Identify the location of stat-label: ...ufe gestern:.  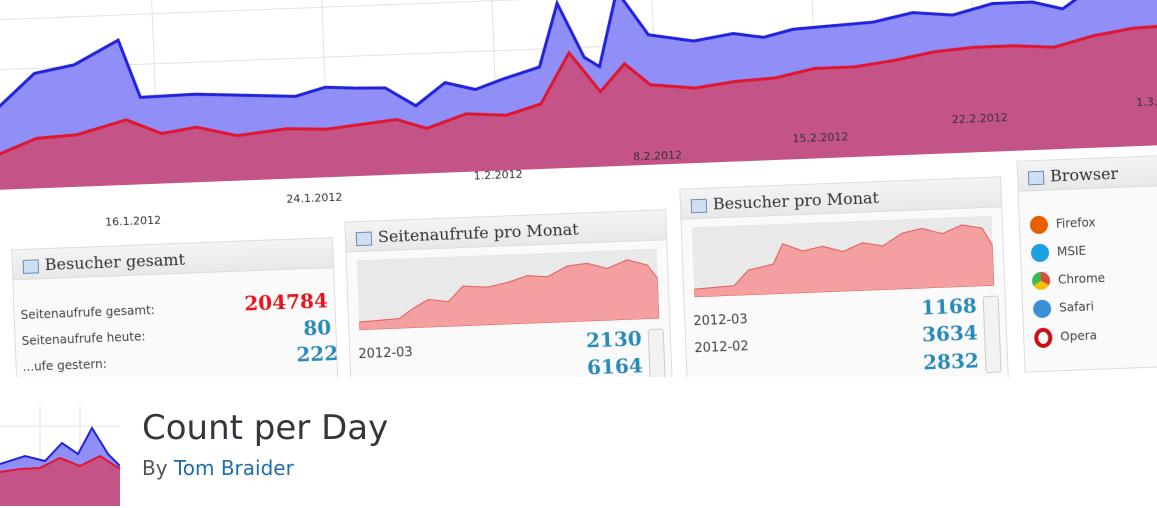
(65, 365).